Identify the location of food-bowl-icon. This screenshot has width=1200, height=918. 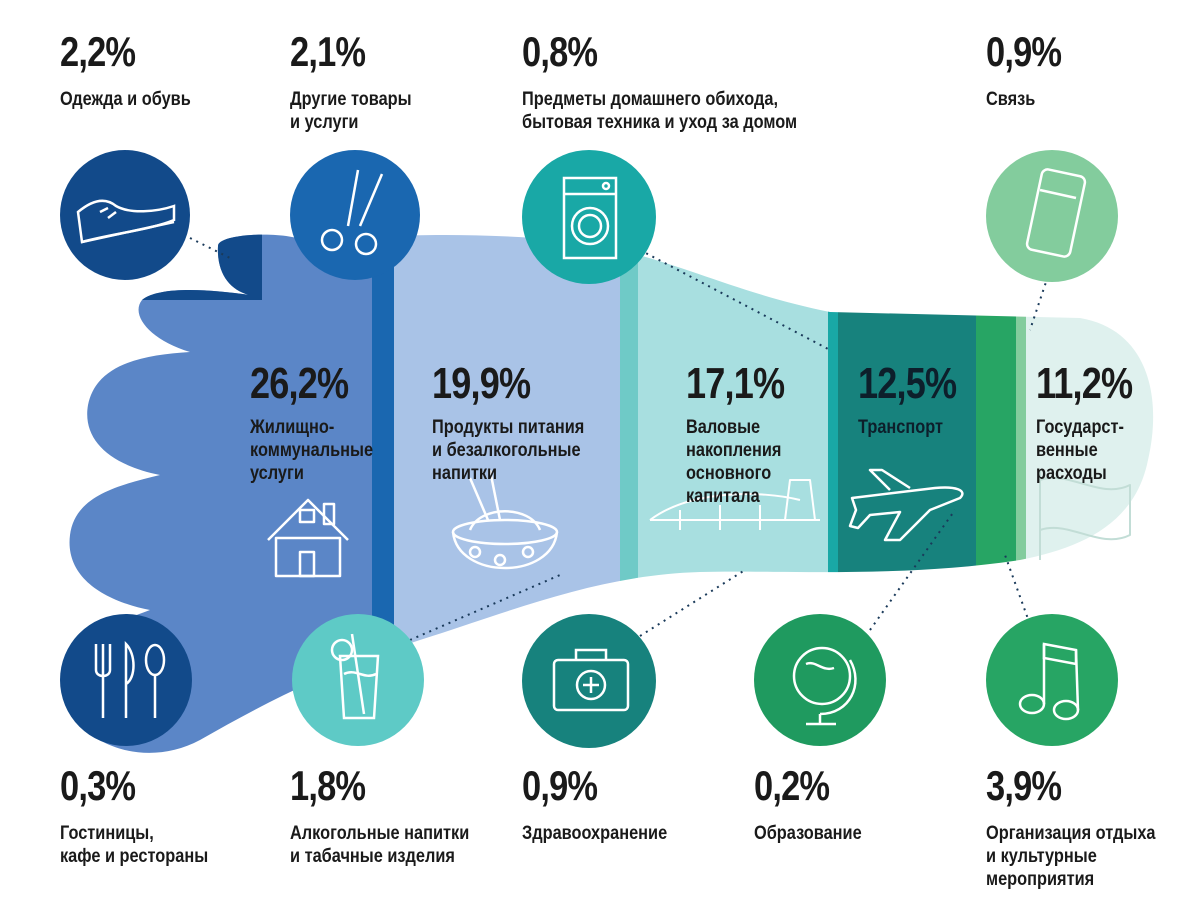
(505, 519).